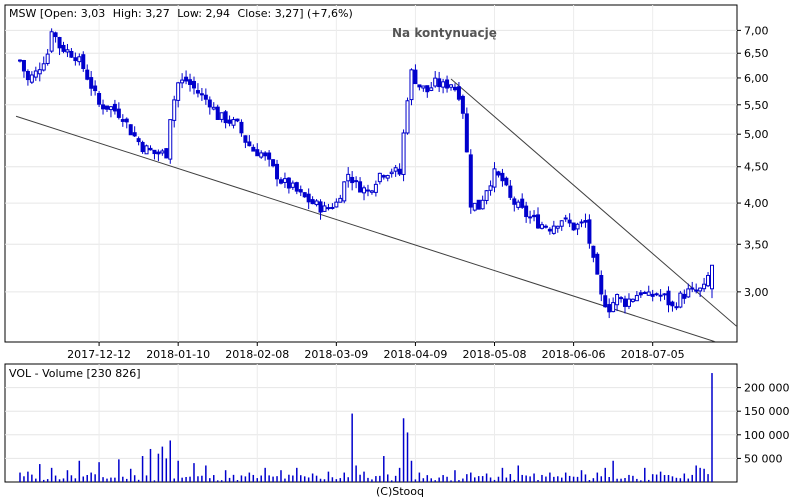 The width and height of the screenshot is (800, 500). I want to click on price-axis: 7,00 6,50 6,00 5,50 5,00 4,50 4,00 3,50 3,00, so click(753, 161).